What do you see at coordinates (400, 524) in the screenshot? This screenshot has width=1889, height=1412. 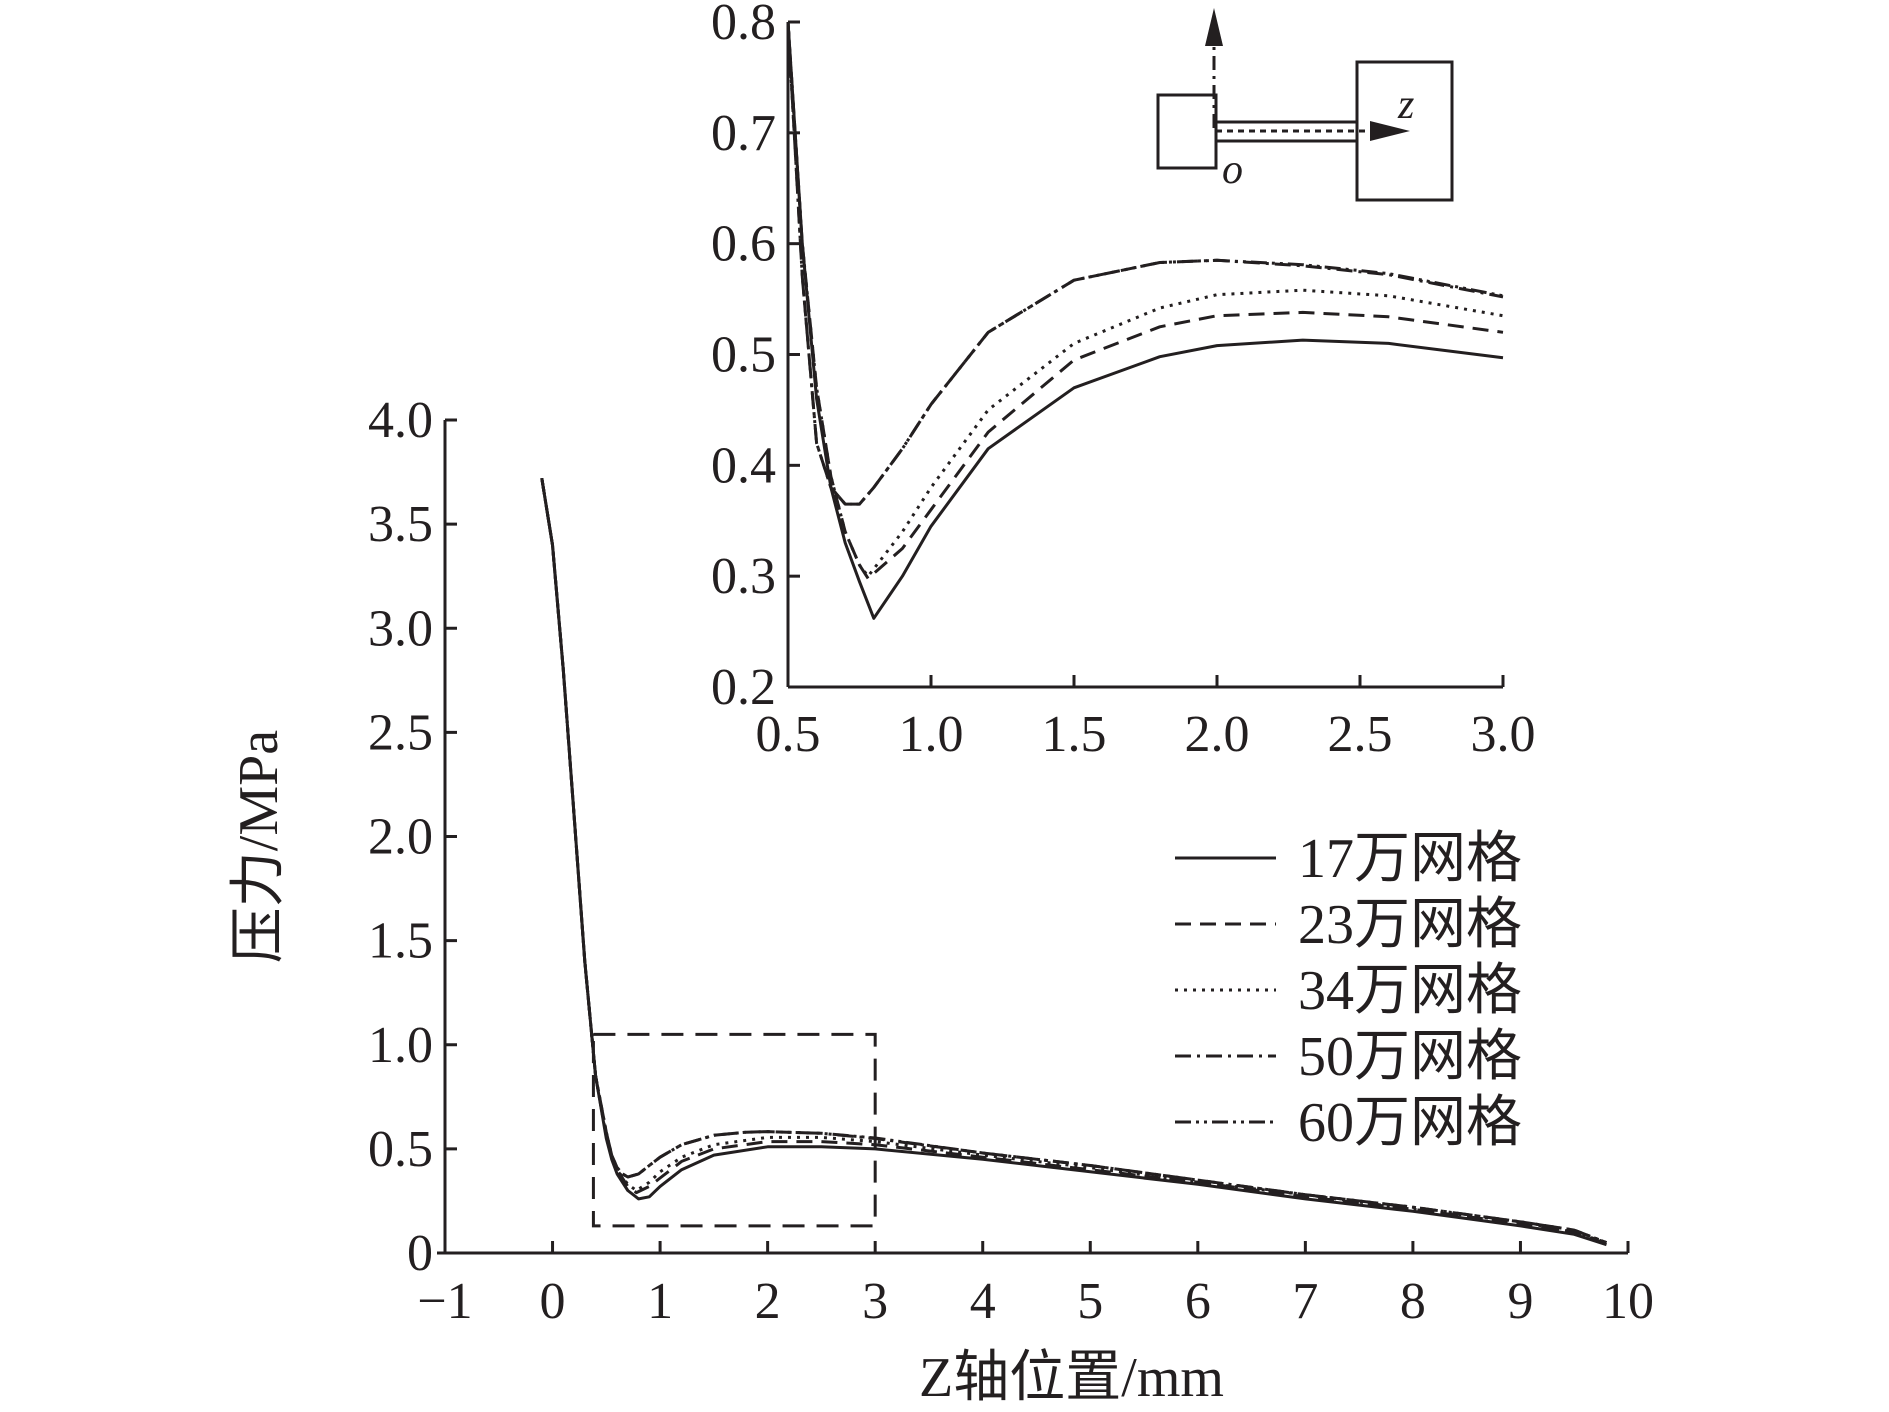 I see `main-y-tick-label: 3.5` at bounding box center [400, 524].